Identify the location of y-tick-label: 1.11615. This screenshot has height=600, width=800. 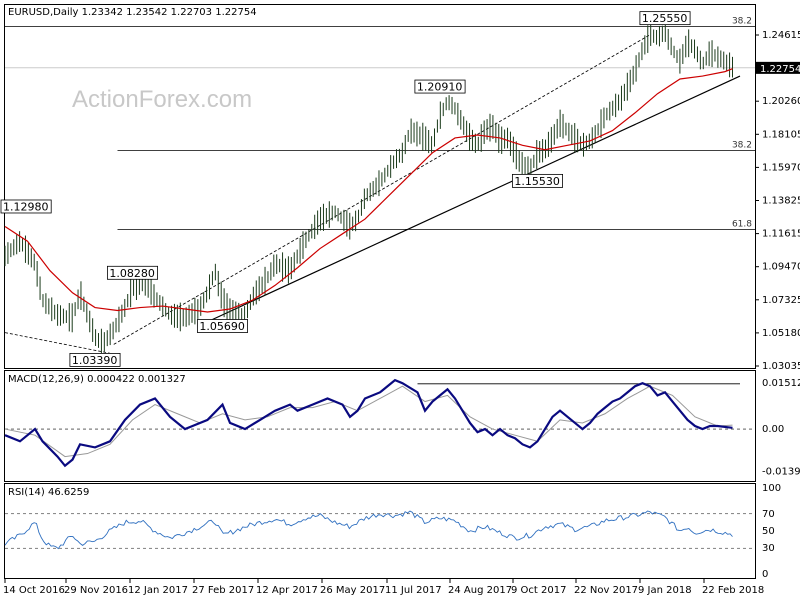
(781, 234).